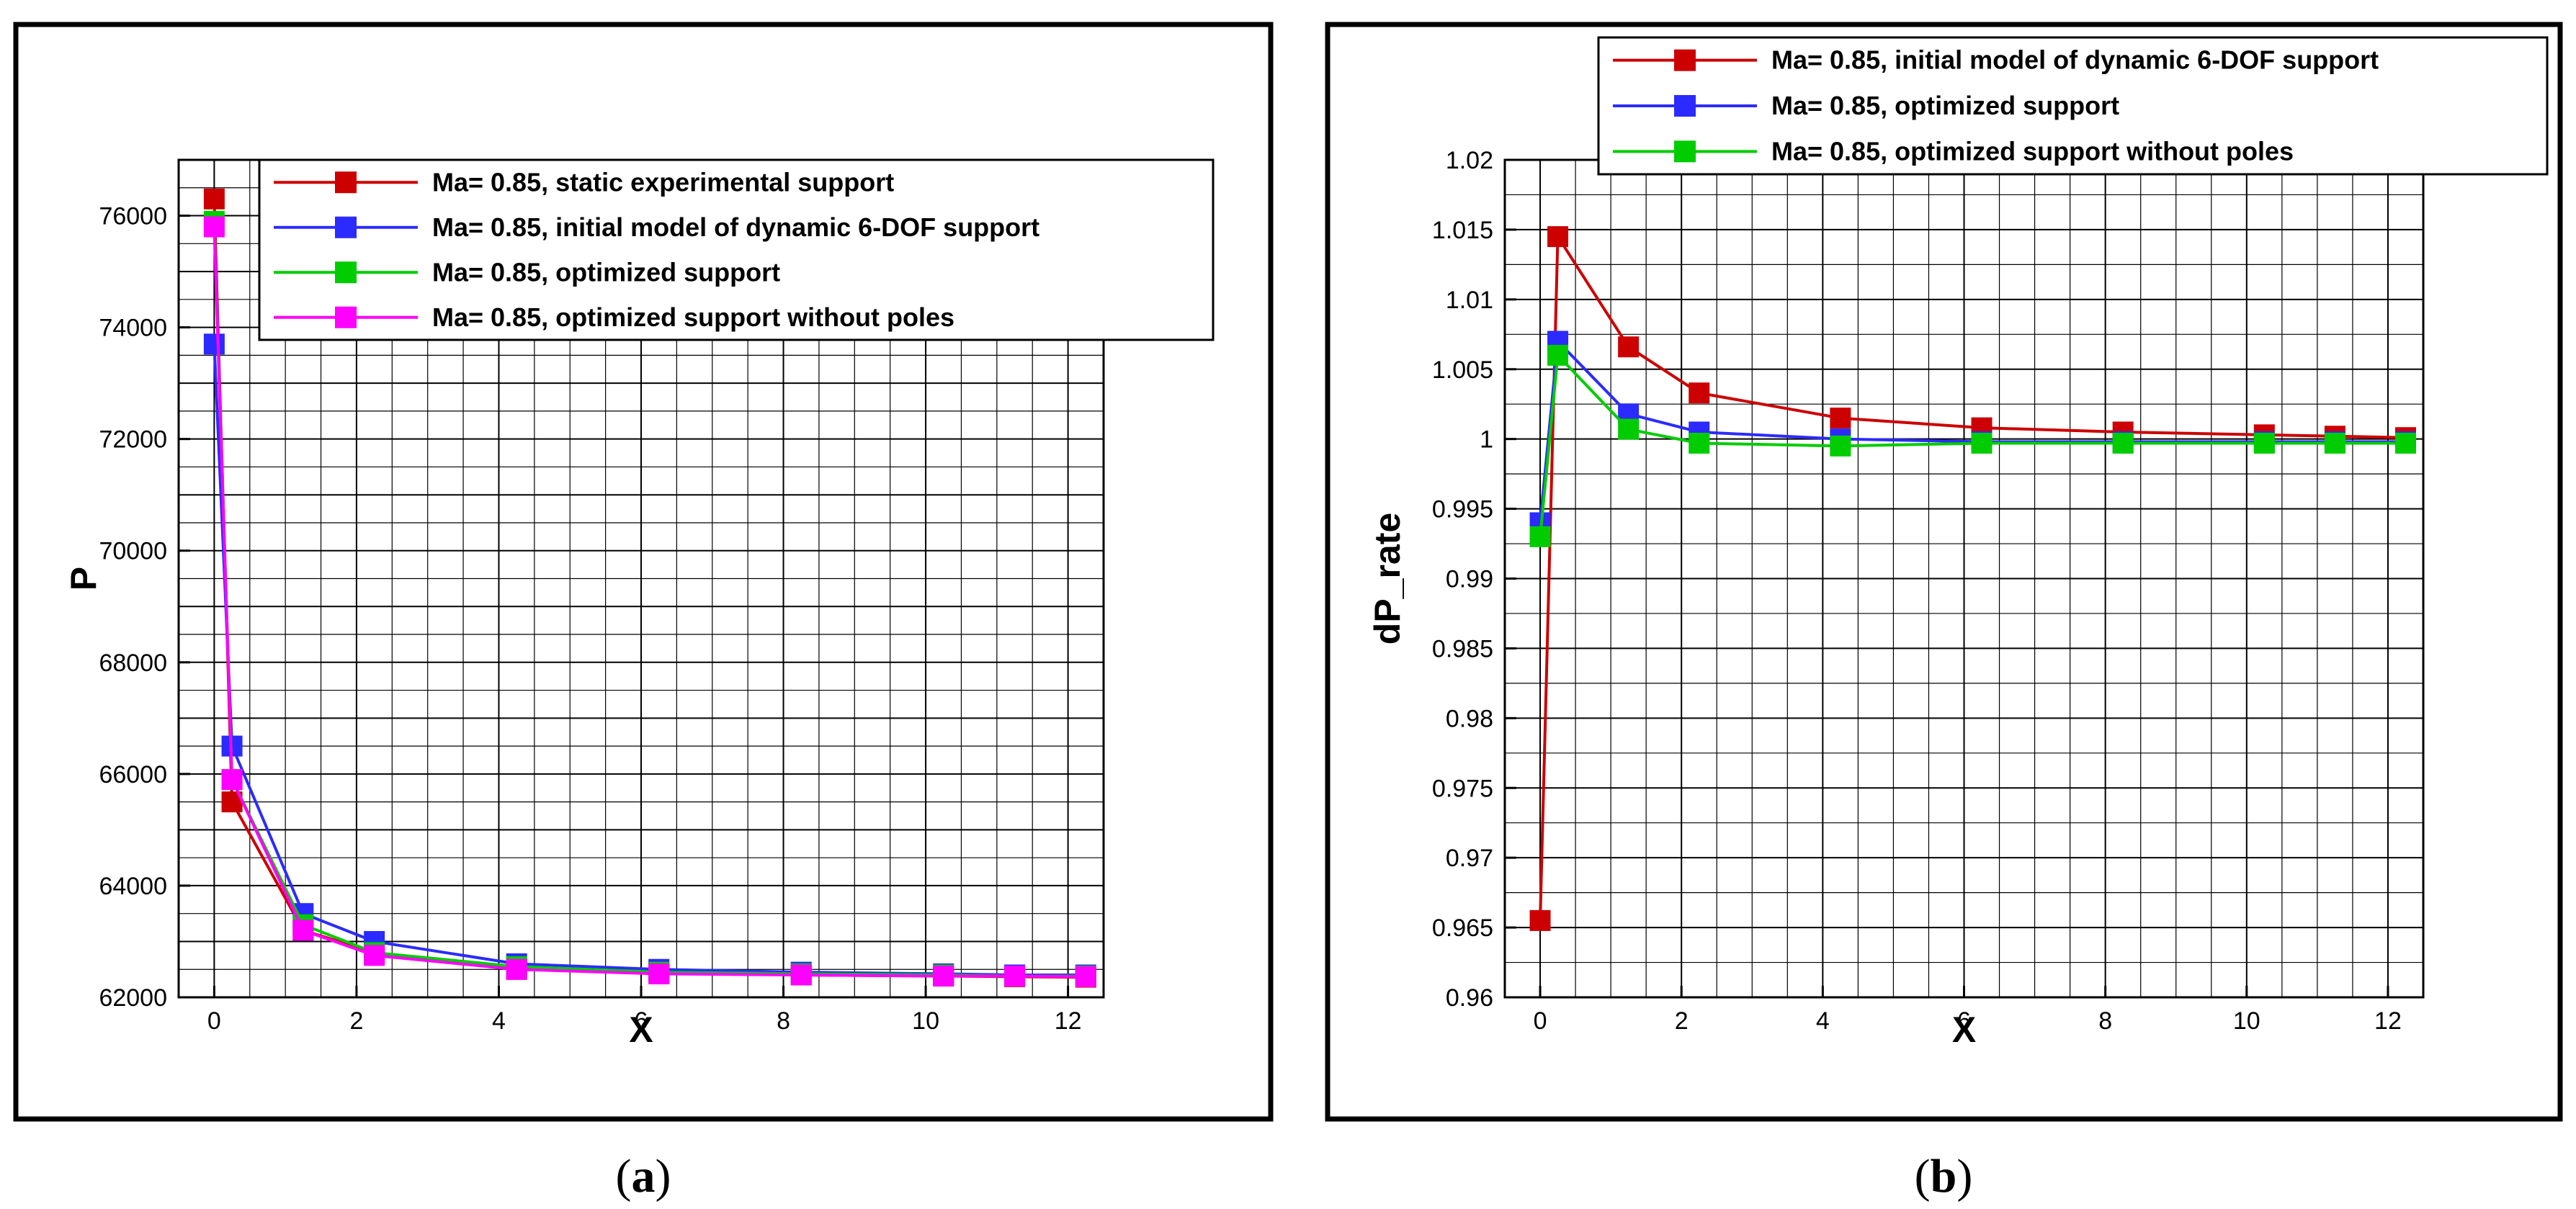 The height and width of the screenshot is (1209, 2576). What do you see at coordinates (133, 998) in the screenshot?
I see `y-tick-label: 62000` at bounding box center [133, 998].